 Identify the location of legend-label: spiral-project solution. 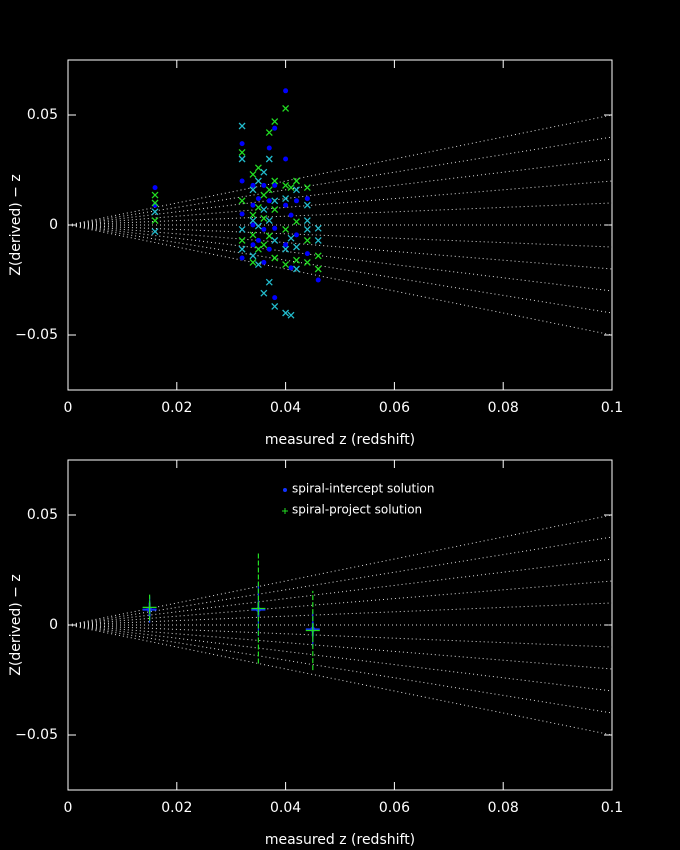
(357, 510).